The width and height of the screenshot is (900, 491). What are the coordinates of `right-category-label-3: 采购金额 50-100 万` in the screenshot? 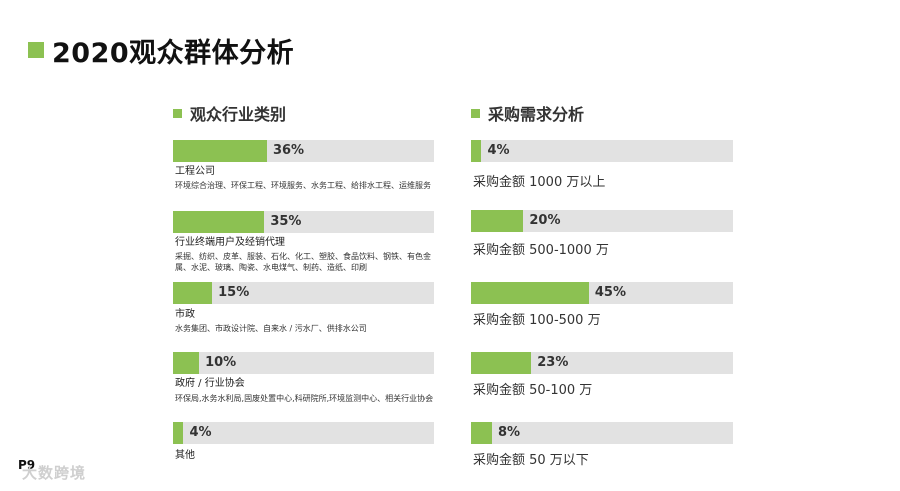 It's located at (533, 390).